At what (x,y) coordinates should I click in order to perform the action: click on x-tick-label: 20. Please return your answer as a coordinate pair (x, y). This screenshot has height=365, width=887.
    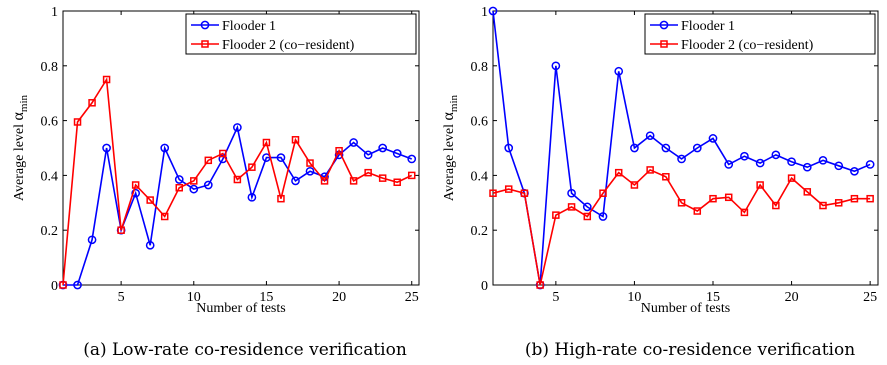
    Looking at the image, I should click on (339, 297).